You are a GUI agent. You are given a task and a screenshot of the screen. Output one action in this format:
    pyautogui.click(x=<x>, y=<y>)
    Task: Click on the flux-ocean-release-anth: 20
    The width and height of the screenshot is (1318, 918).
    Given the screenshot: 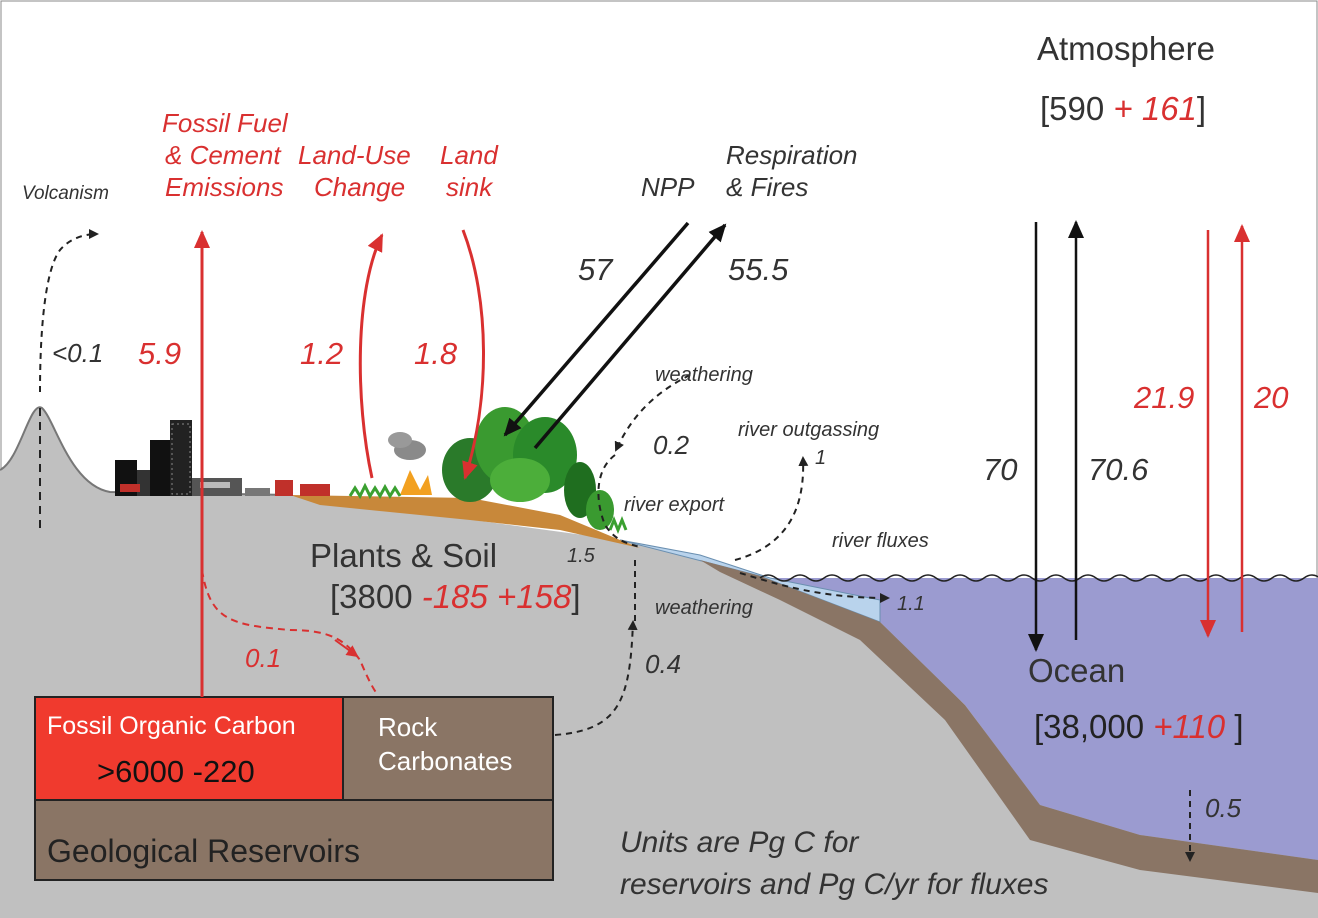 What is the action you would take?
    pyautogui.click(x=1271, y=397)
    